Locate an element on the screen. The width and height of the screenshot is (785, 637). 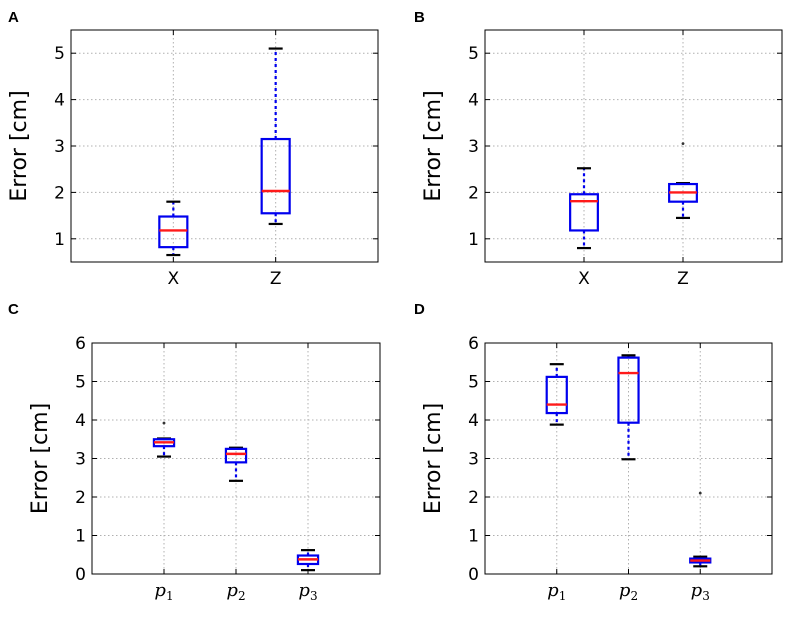
panel-label: D is located at coordinates (419, 309).